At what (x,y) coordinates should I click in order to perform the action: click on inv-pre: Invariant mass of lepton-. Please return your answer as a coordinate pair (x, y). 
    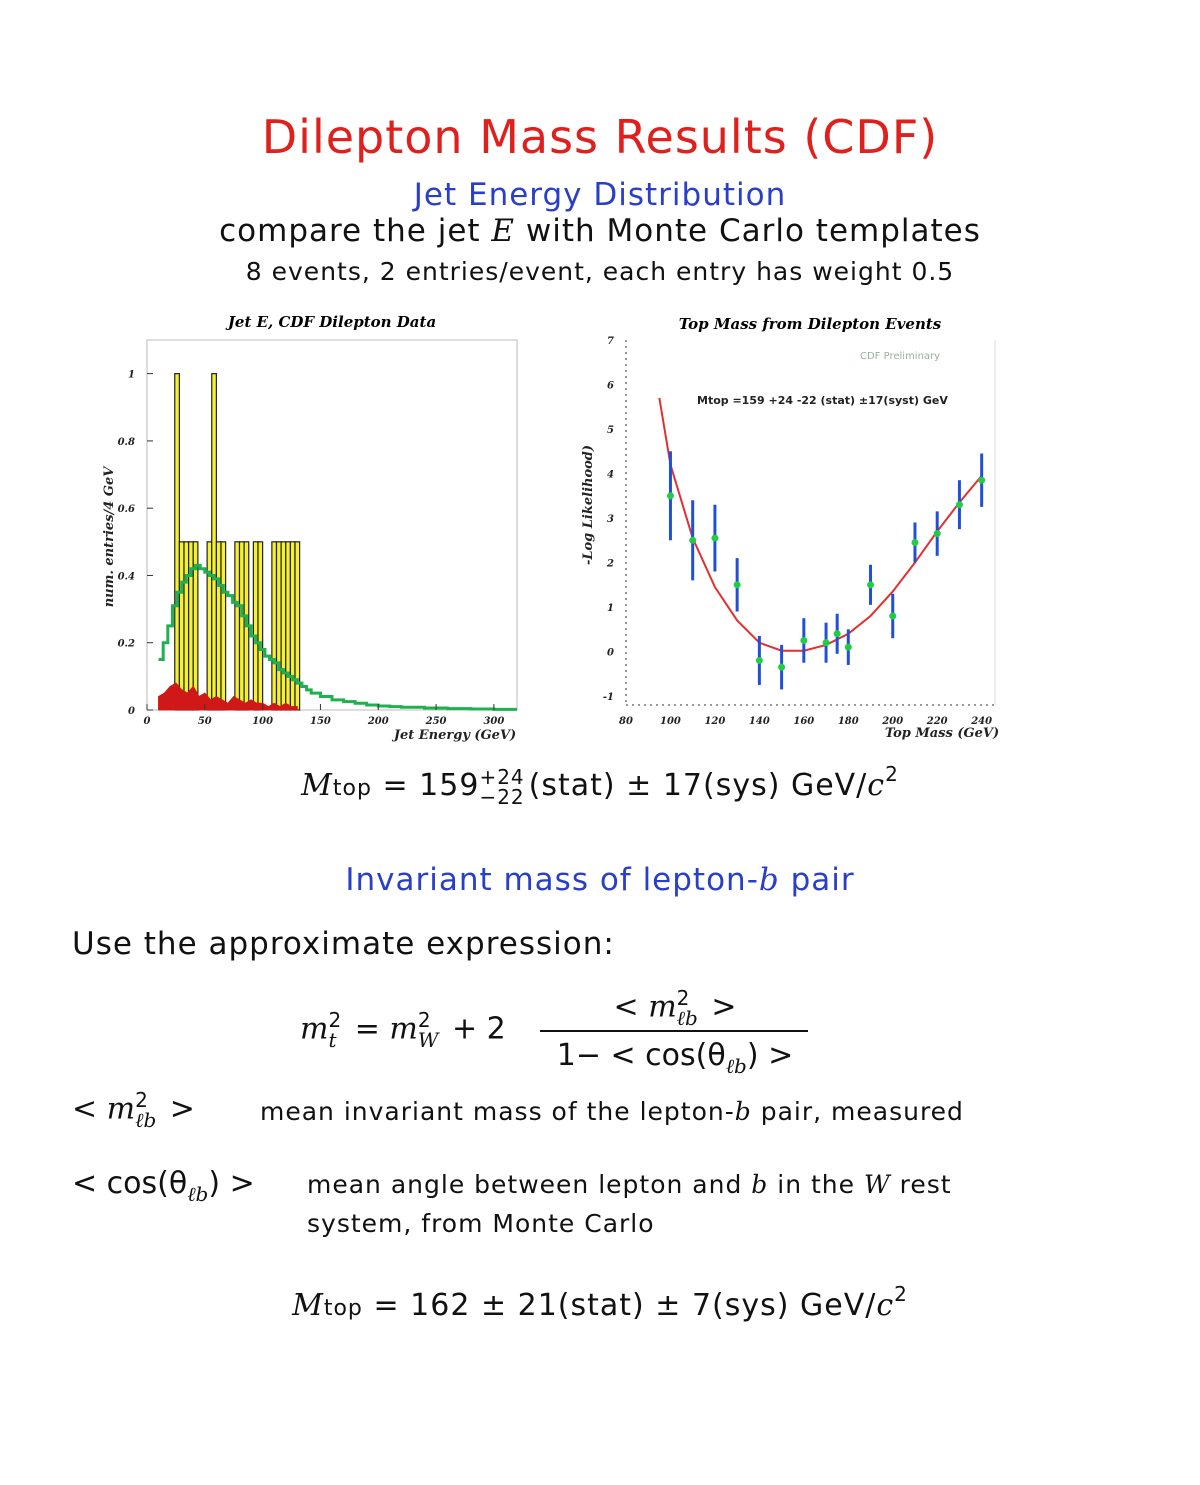
    Looking at the image, I should click on (552, 880).